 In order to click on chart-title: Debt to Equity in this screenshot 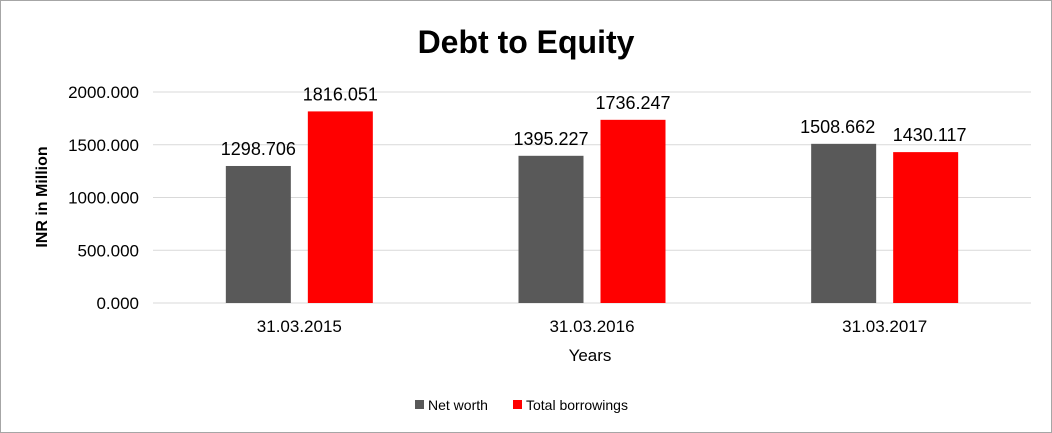, I will do `click(526, 42)`.